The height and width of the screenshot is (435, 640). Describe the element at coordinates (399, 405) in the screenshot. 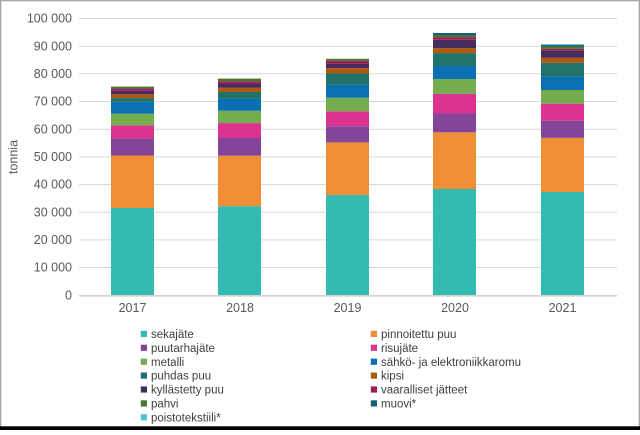

I see `svg-text: muovi*` at that location.